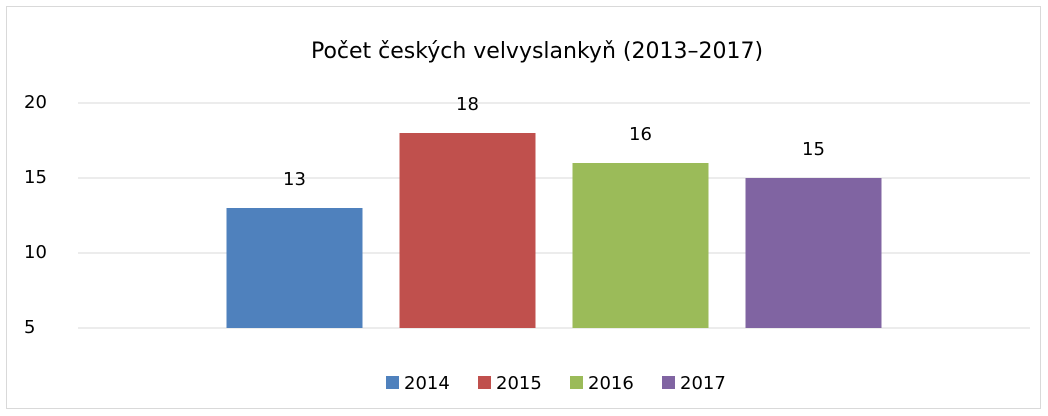 This screenshot has width=1048, height=416. I want to click on y-tick-label: 20, so click(35, 102).